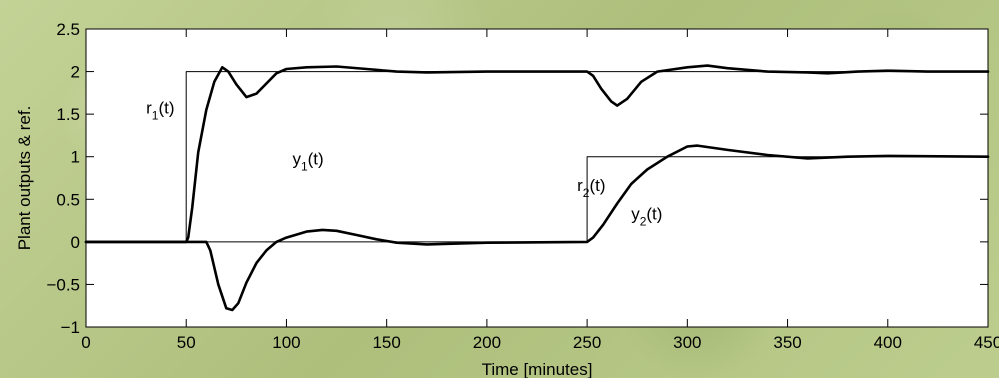 The height and width of the screenshot is (378, 999). What do you see at coordinates (386, 342) in the screenshot?
I see `x-tick-label: 150` at bounding box center [386, 342].